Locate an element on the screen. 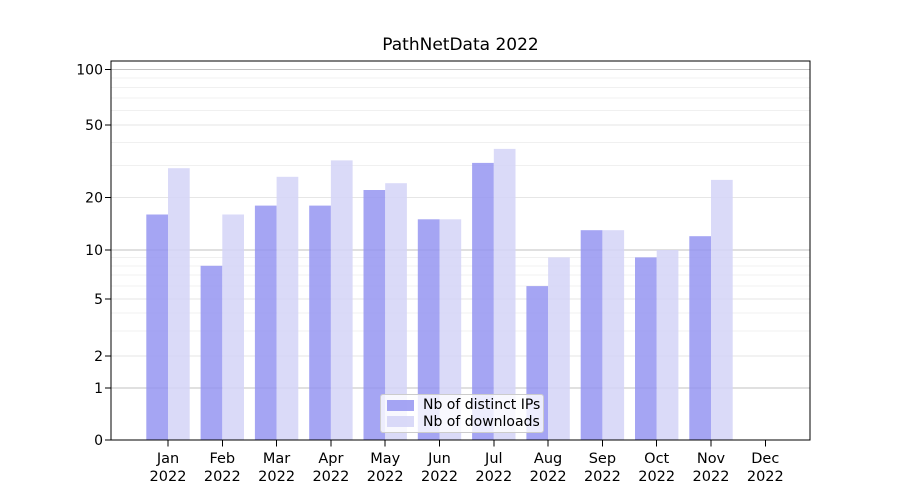 The height and width of the screenshot is (500, 900). bar-downloads-apr is located at coordinates (341, 300).